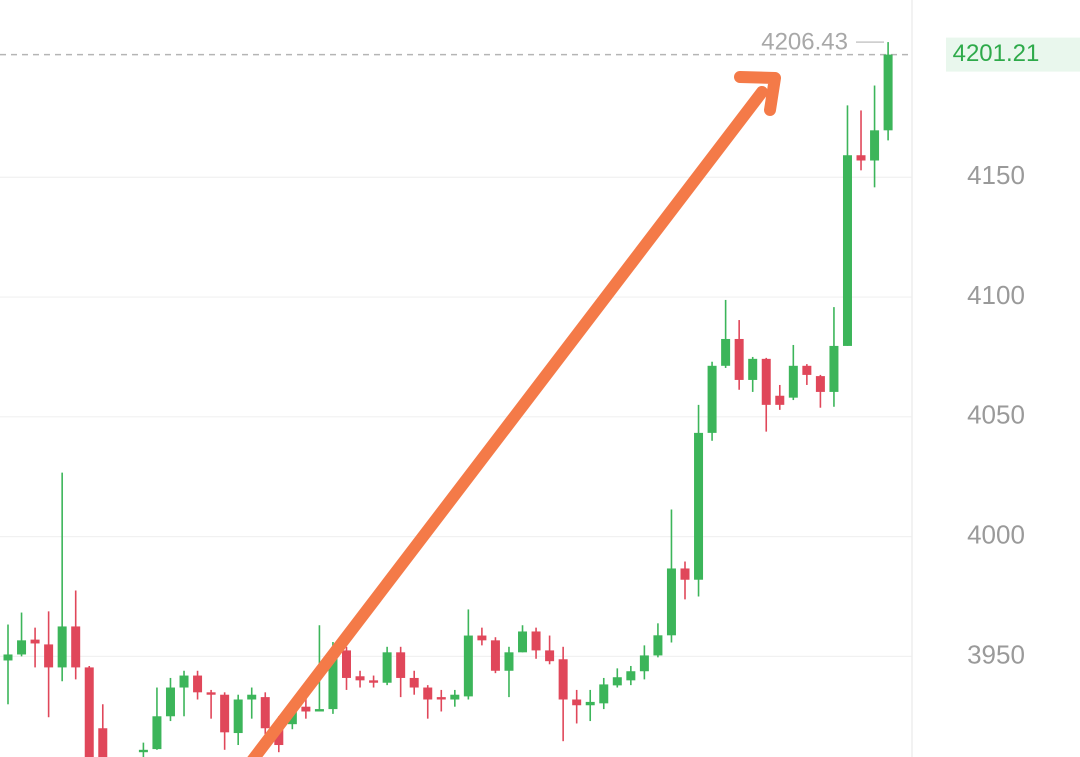 The width and height of the screenshot is (1080, 757). I want to click on high-marker-label: 4206.43, so click(804, 41).